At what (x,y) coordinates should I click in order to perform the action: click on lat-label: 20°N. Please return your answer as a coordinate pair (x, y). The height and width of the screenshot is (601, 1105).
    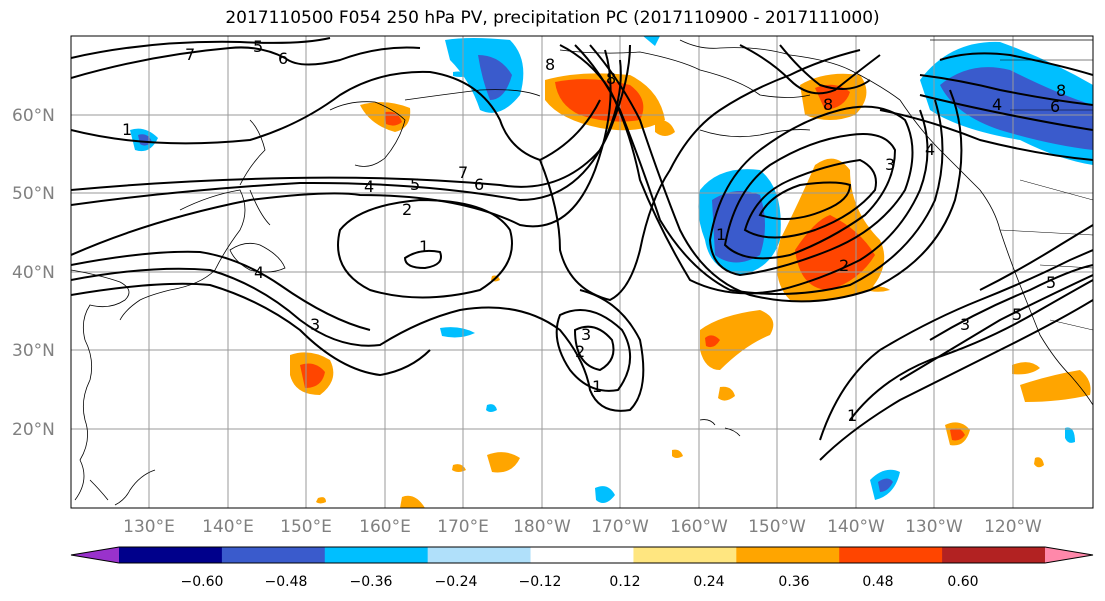
    Looking at the image, I should click on (33, 430).